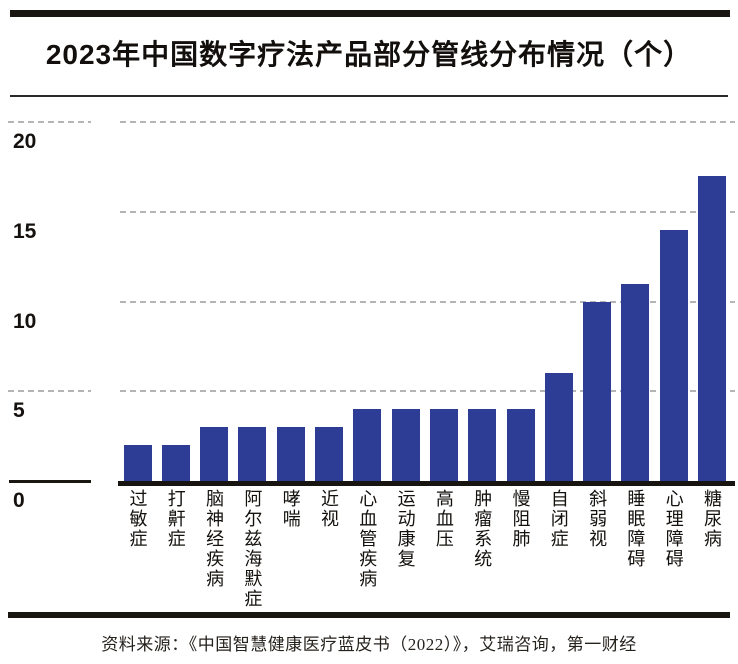  What do you see at coordinates (443, 445) in the screenshot?
I see `bar-高血压` at bounding box center [443, 445].